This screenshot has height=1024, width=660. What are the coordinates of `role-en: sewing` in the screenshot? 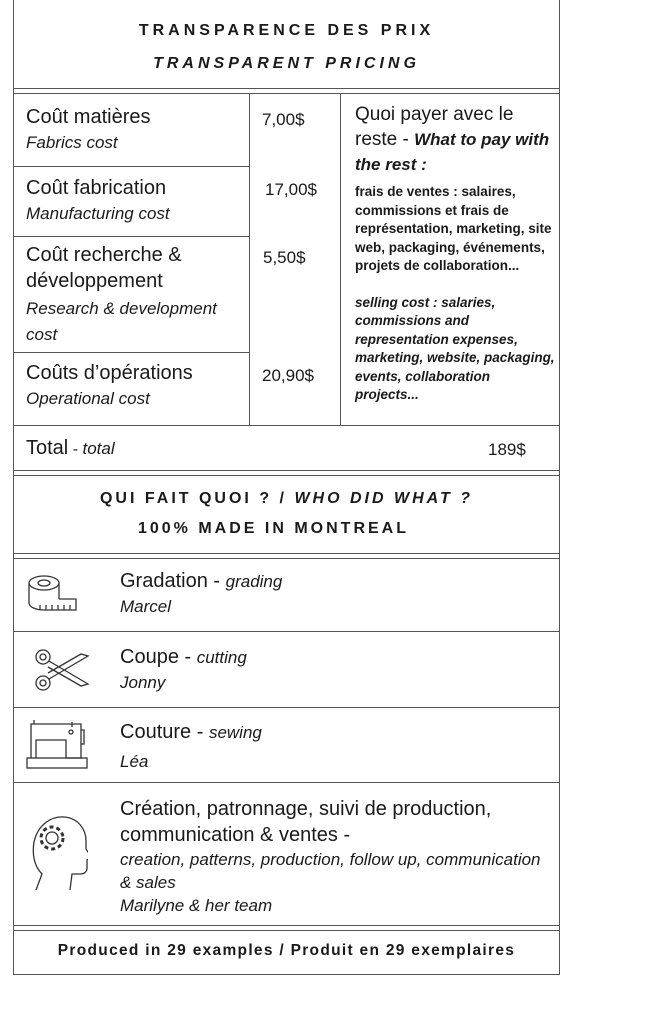 It's located at (235, 732).